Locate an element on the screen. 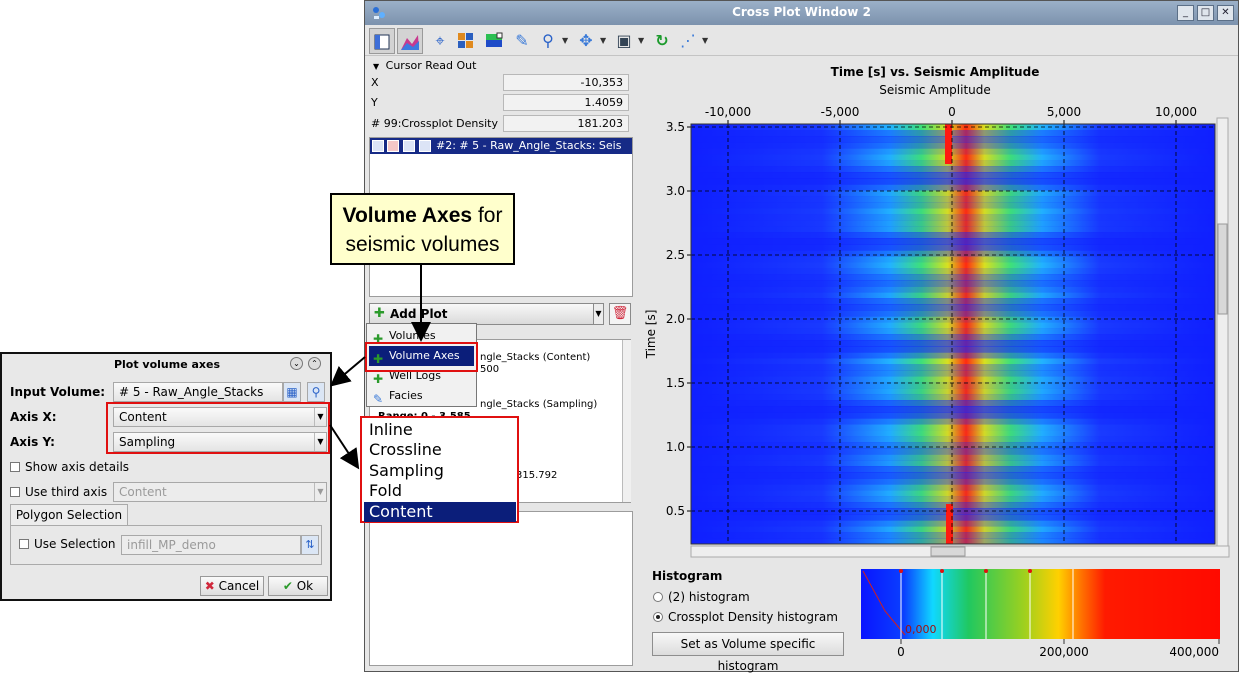  display-icon: ▣ is located at coordinates (624, 40).